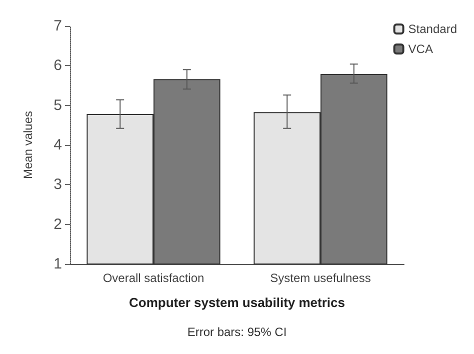 This screenshot has height=354, width=474. I want to click on y-tick-label: 5, so click(58, 105).